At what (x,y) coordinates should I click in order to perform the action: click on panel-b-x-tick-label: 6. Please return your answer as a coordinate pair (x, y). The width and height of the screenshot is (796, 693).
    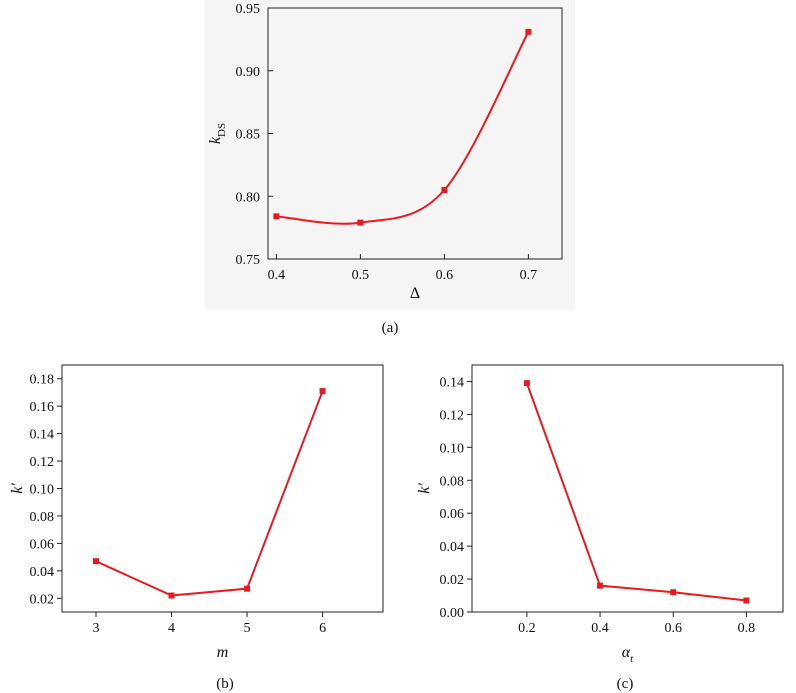
    Looking at the image, I should click on (322, 628).